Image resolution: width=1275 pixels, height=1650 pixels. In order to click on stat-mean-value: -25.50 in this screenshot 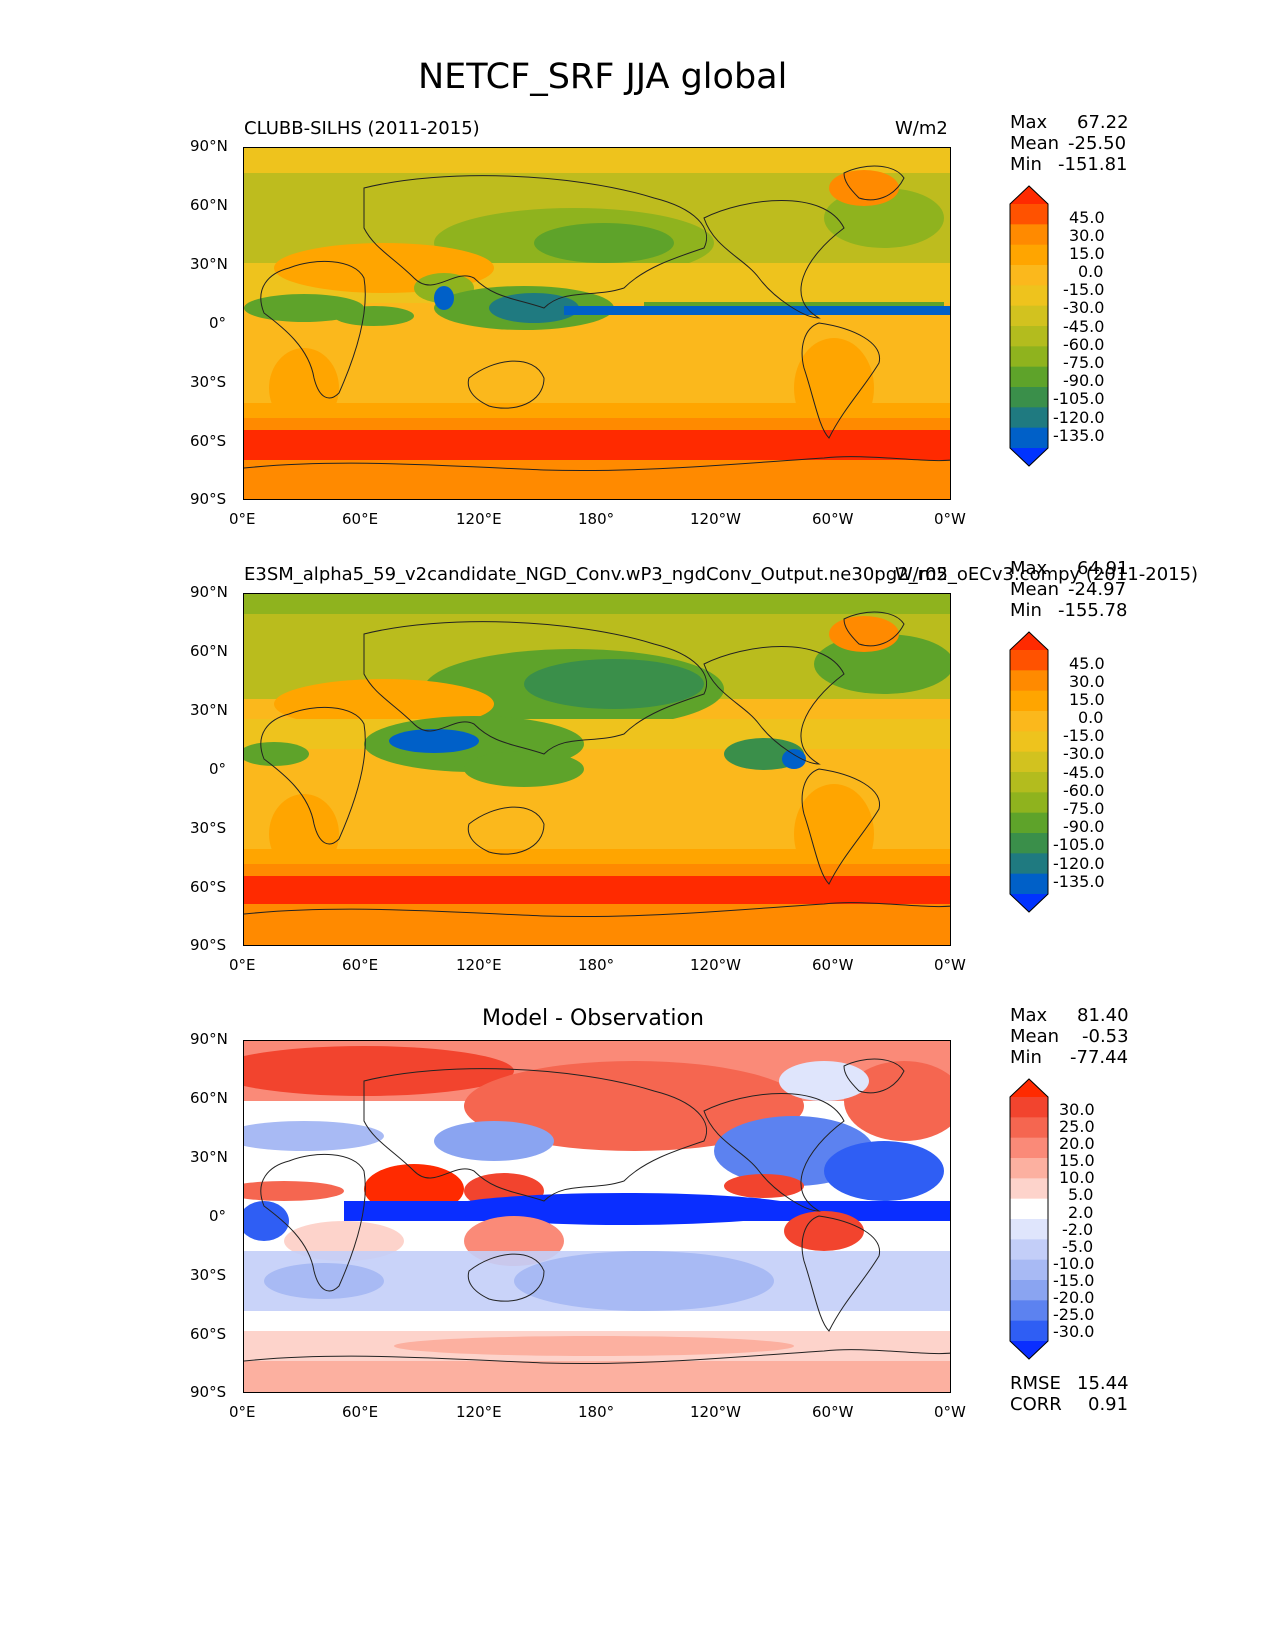, I will do `click(1097, 143)`.